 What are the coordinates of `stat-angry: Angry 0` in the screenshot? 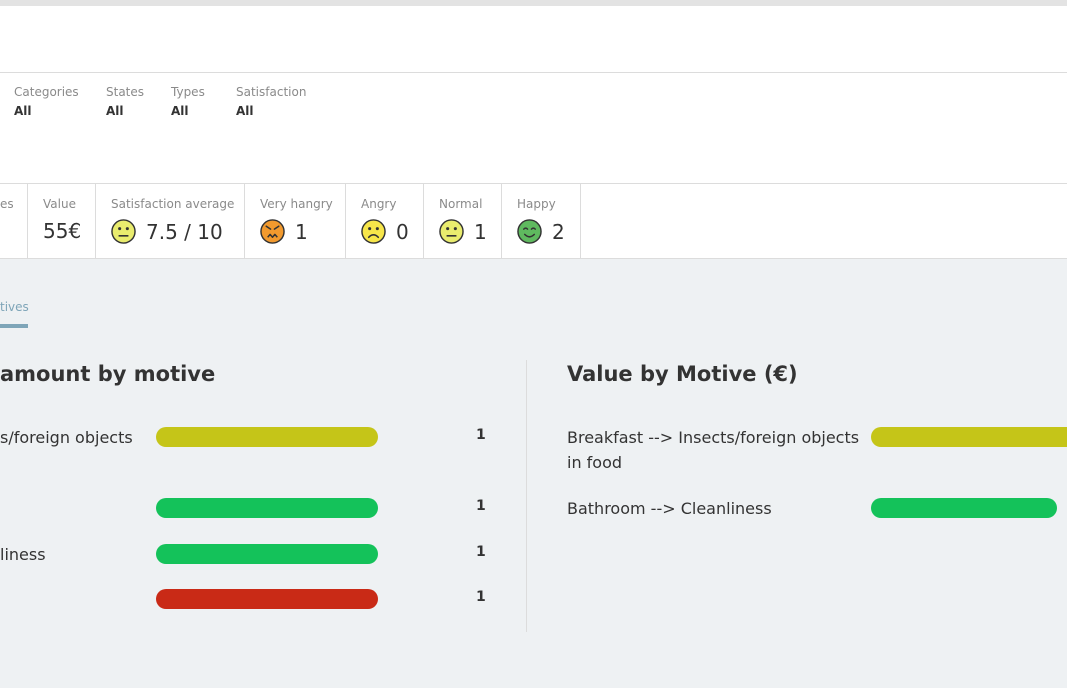 It's located at (385, 221).